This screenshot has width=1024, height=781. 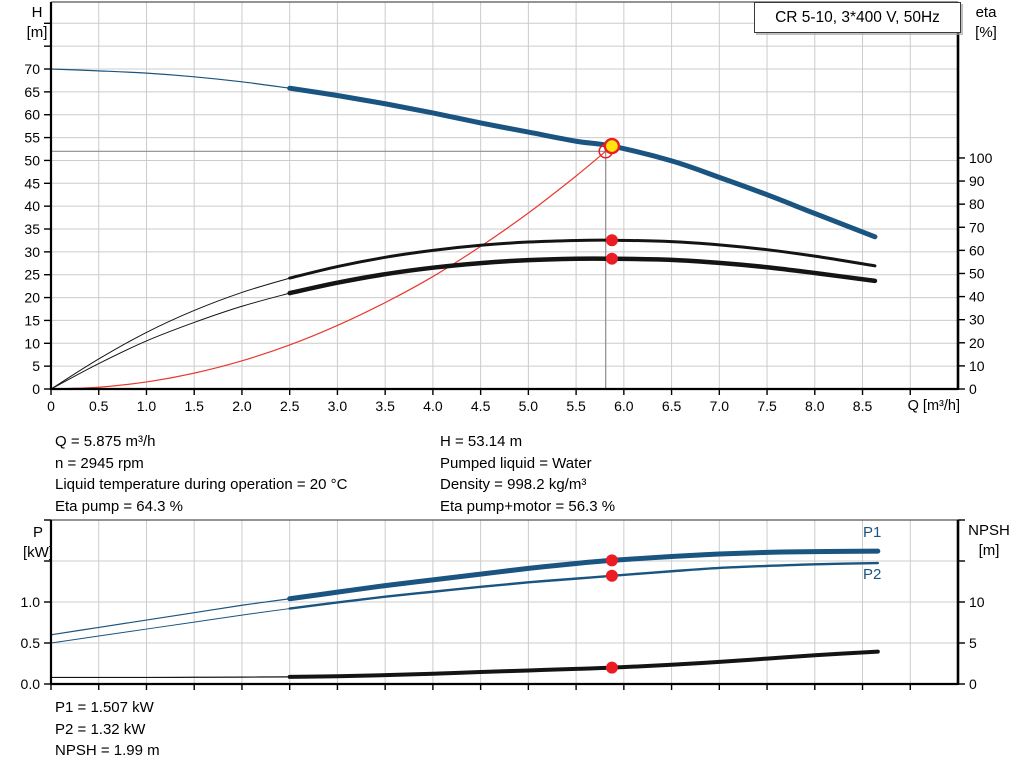 I want to click on tick-label: 0.0, so click(x=31, y=684).